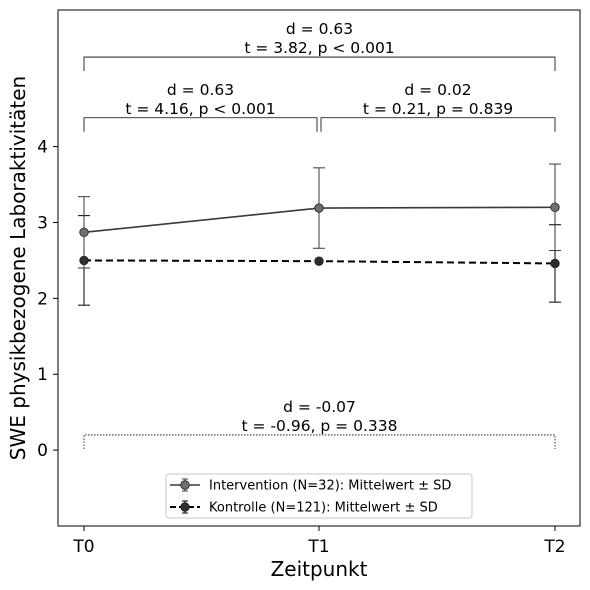 Image resolution: width=590 pixels, height=590 pixels. What do you see at coordinates (42, 451) in the screenshot?
I see `y-tick-label: 0` at bounding box center [42, 451].